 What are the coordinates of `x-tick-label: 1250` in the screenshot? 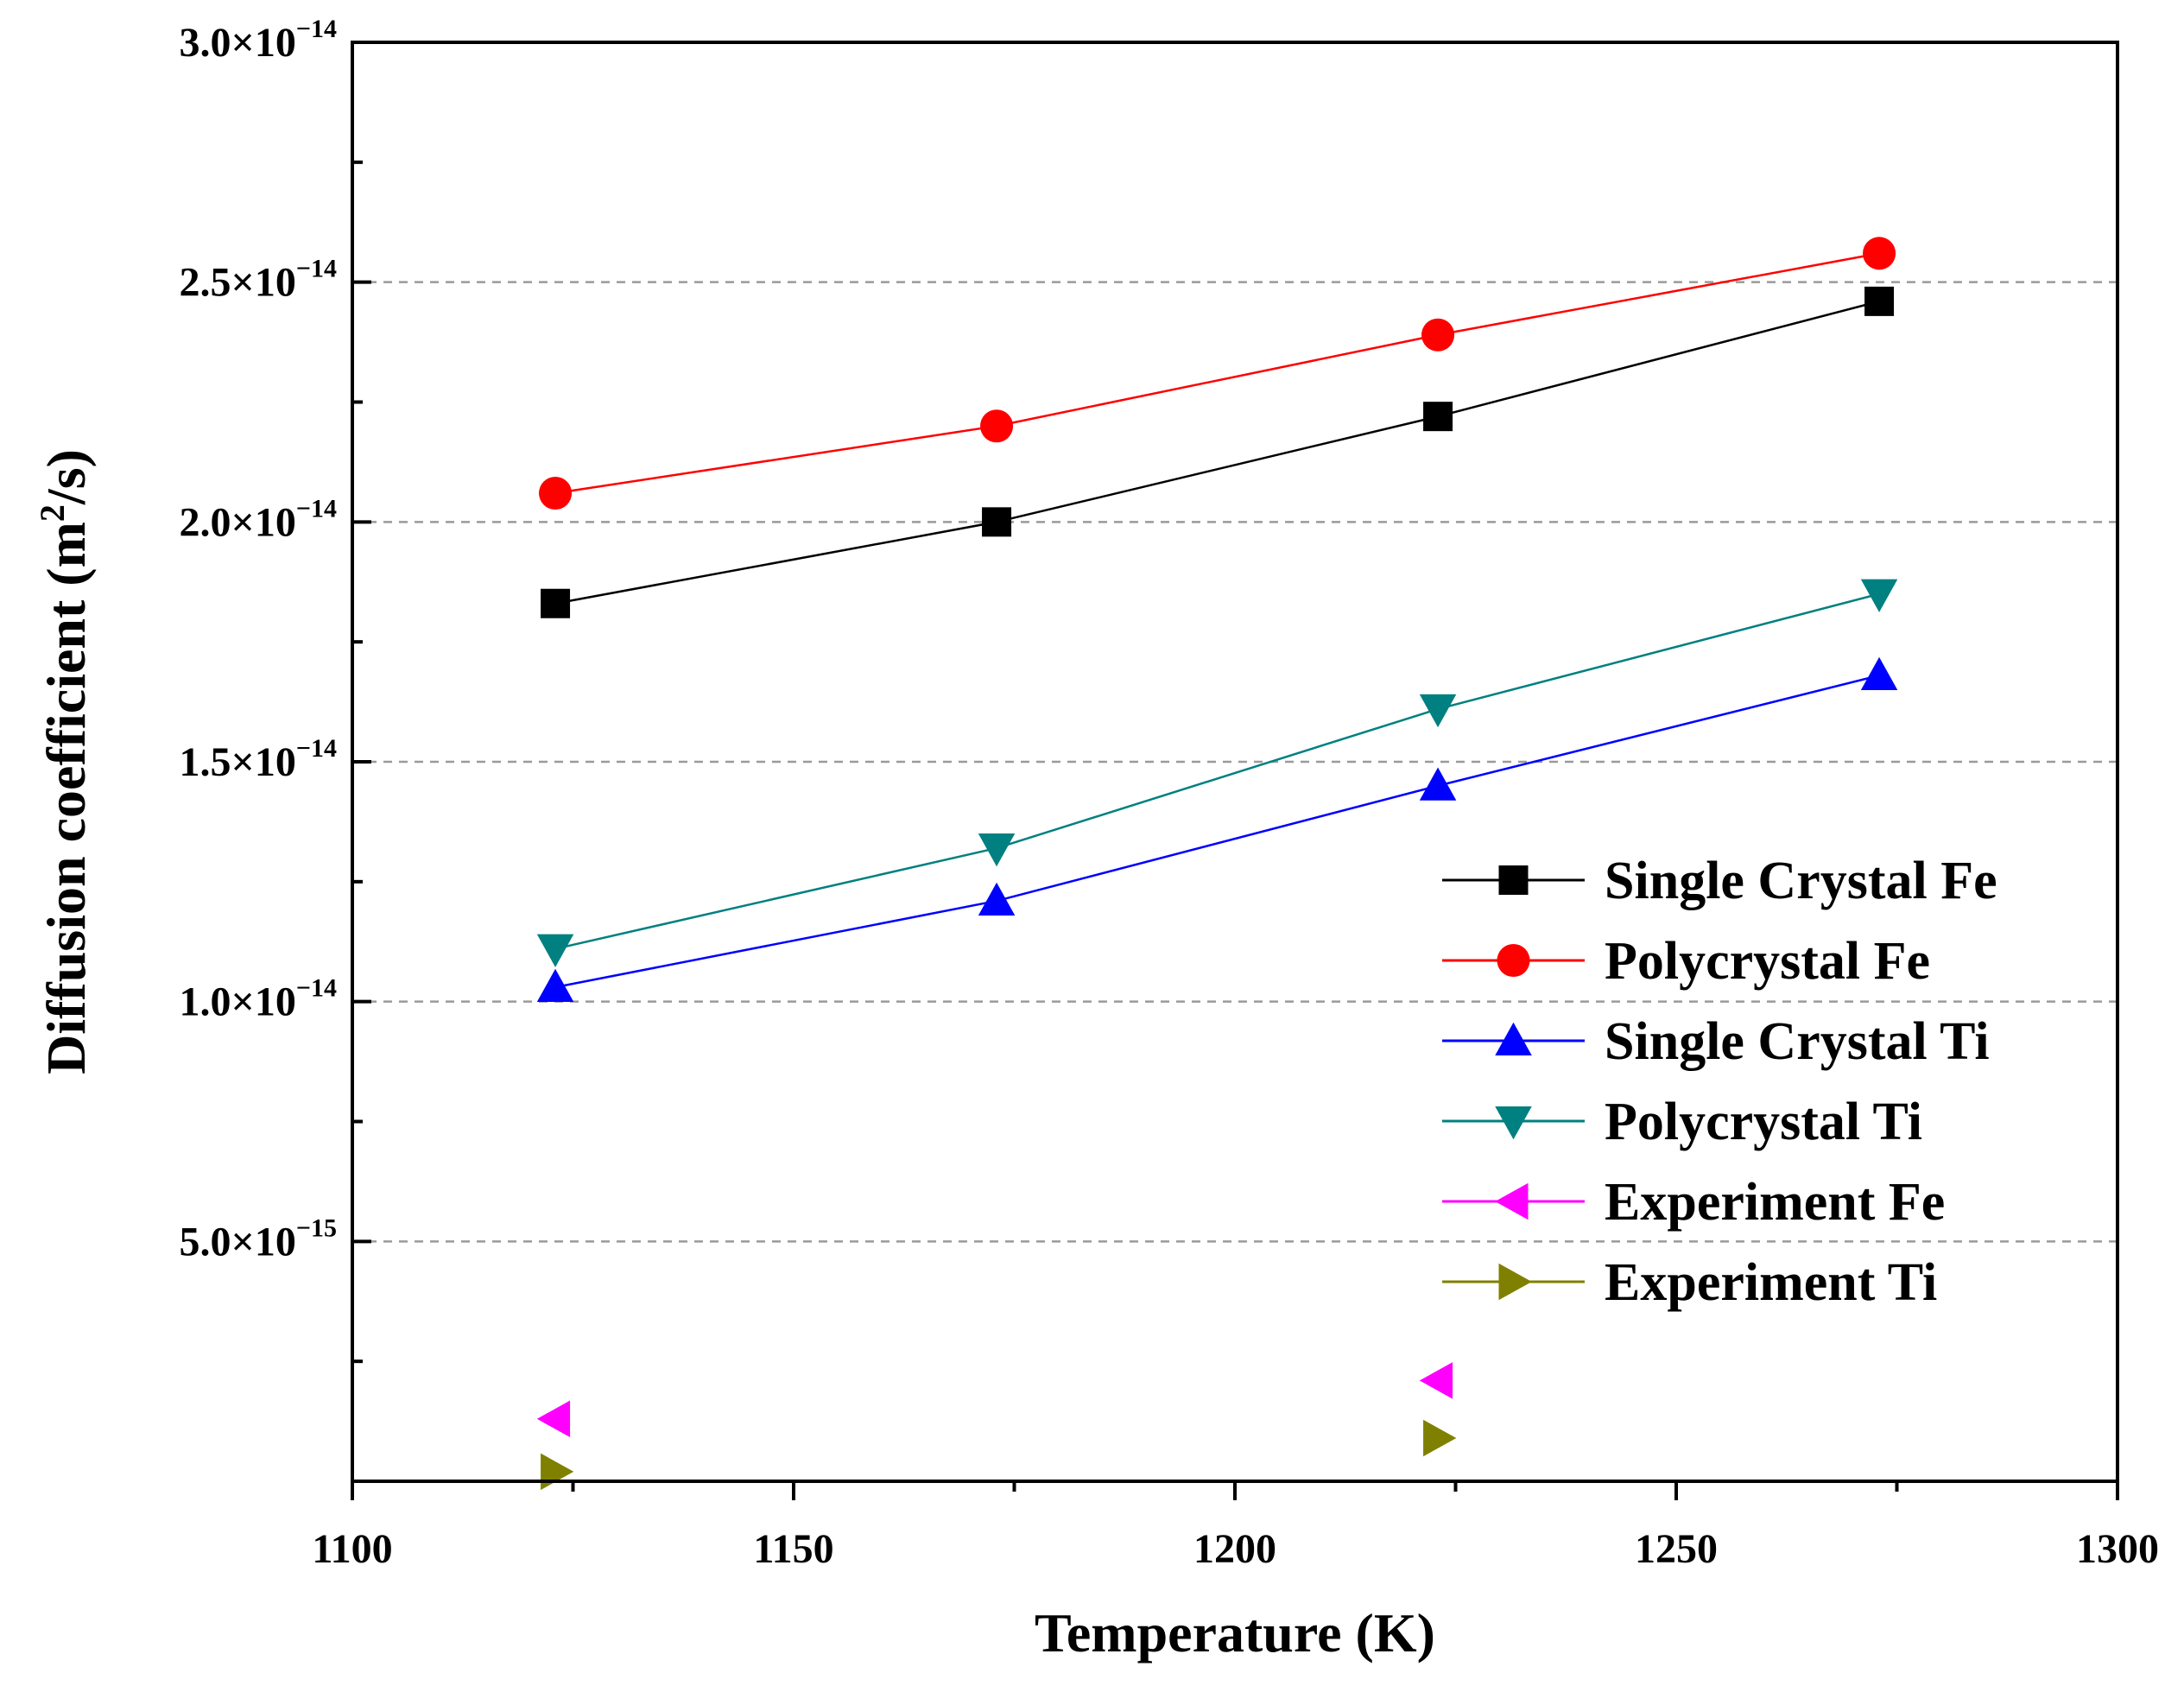 It's located at (1677, 1549).